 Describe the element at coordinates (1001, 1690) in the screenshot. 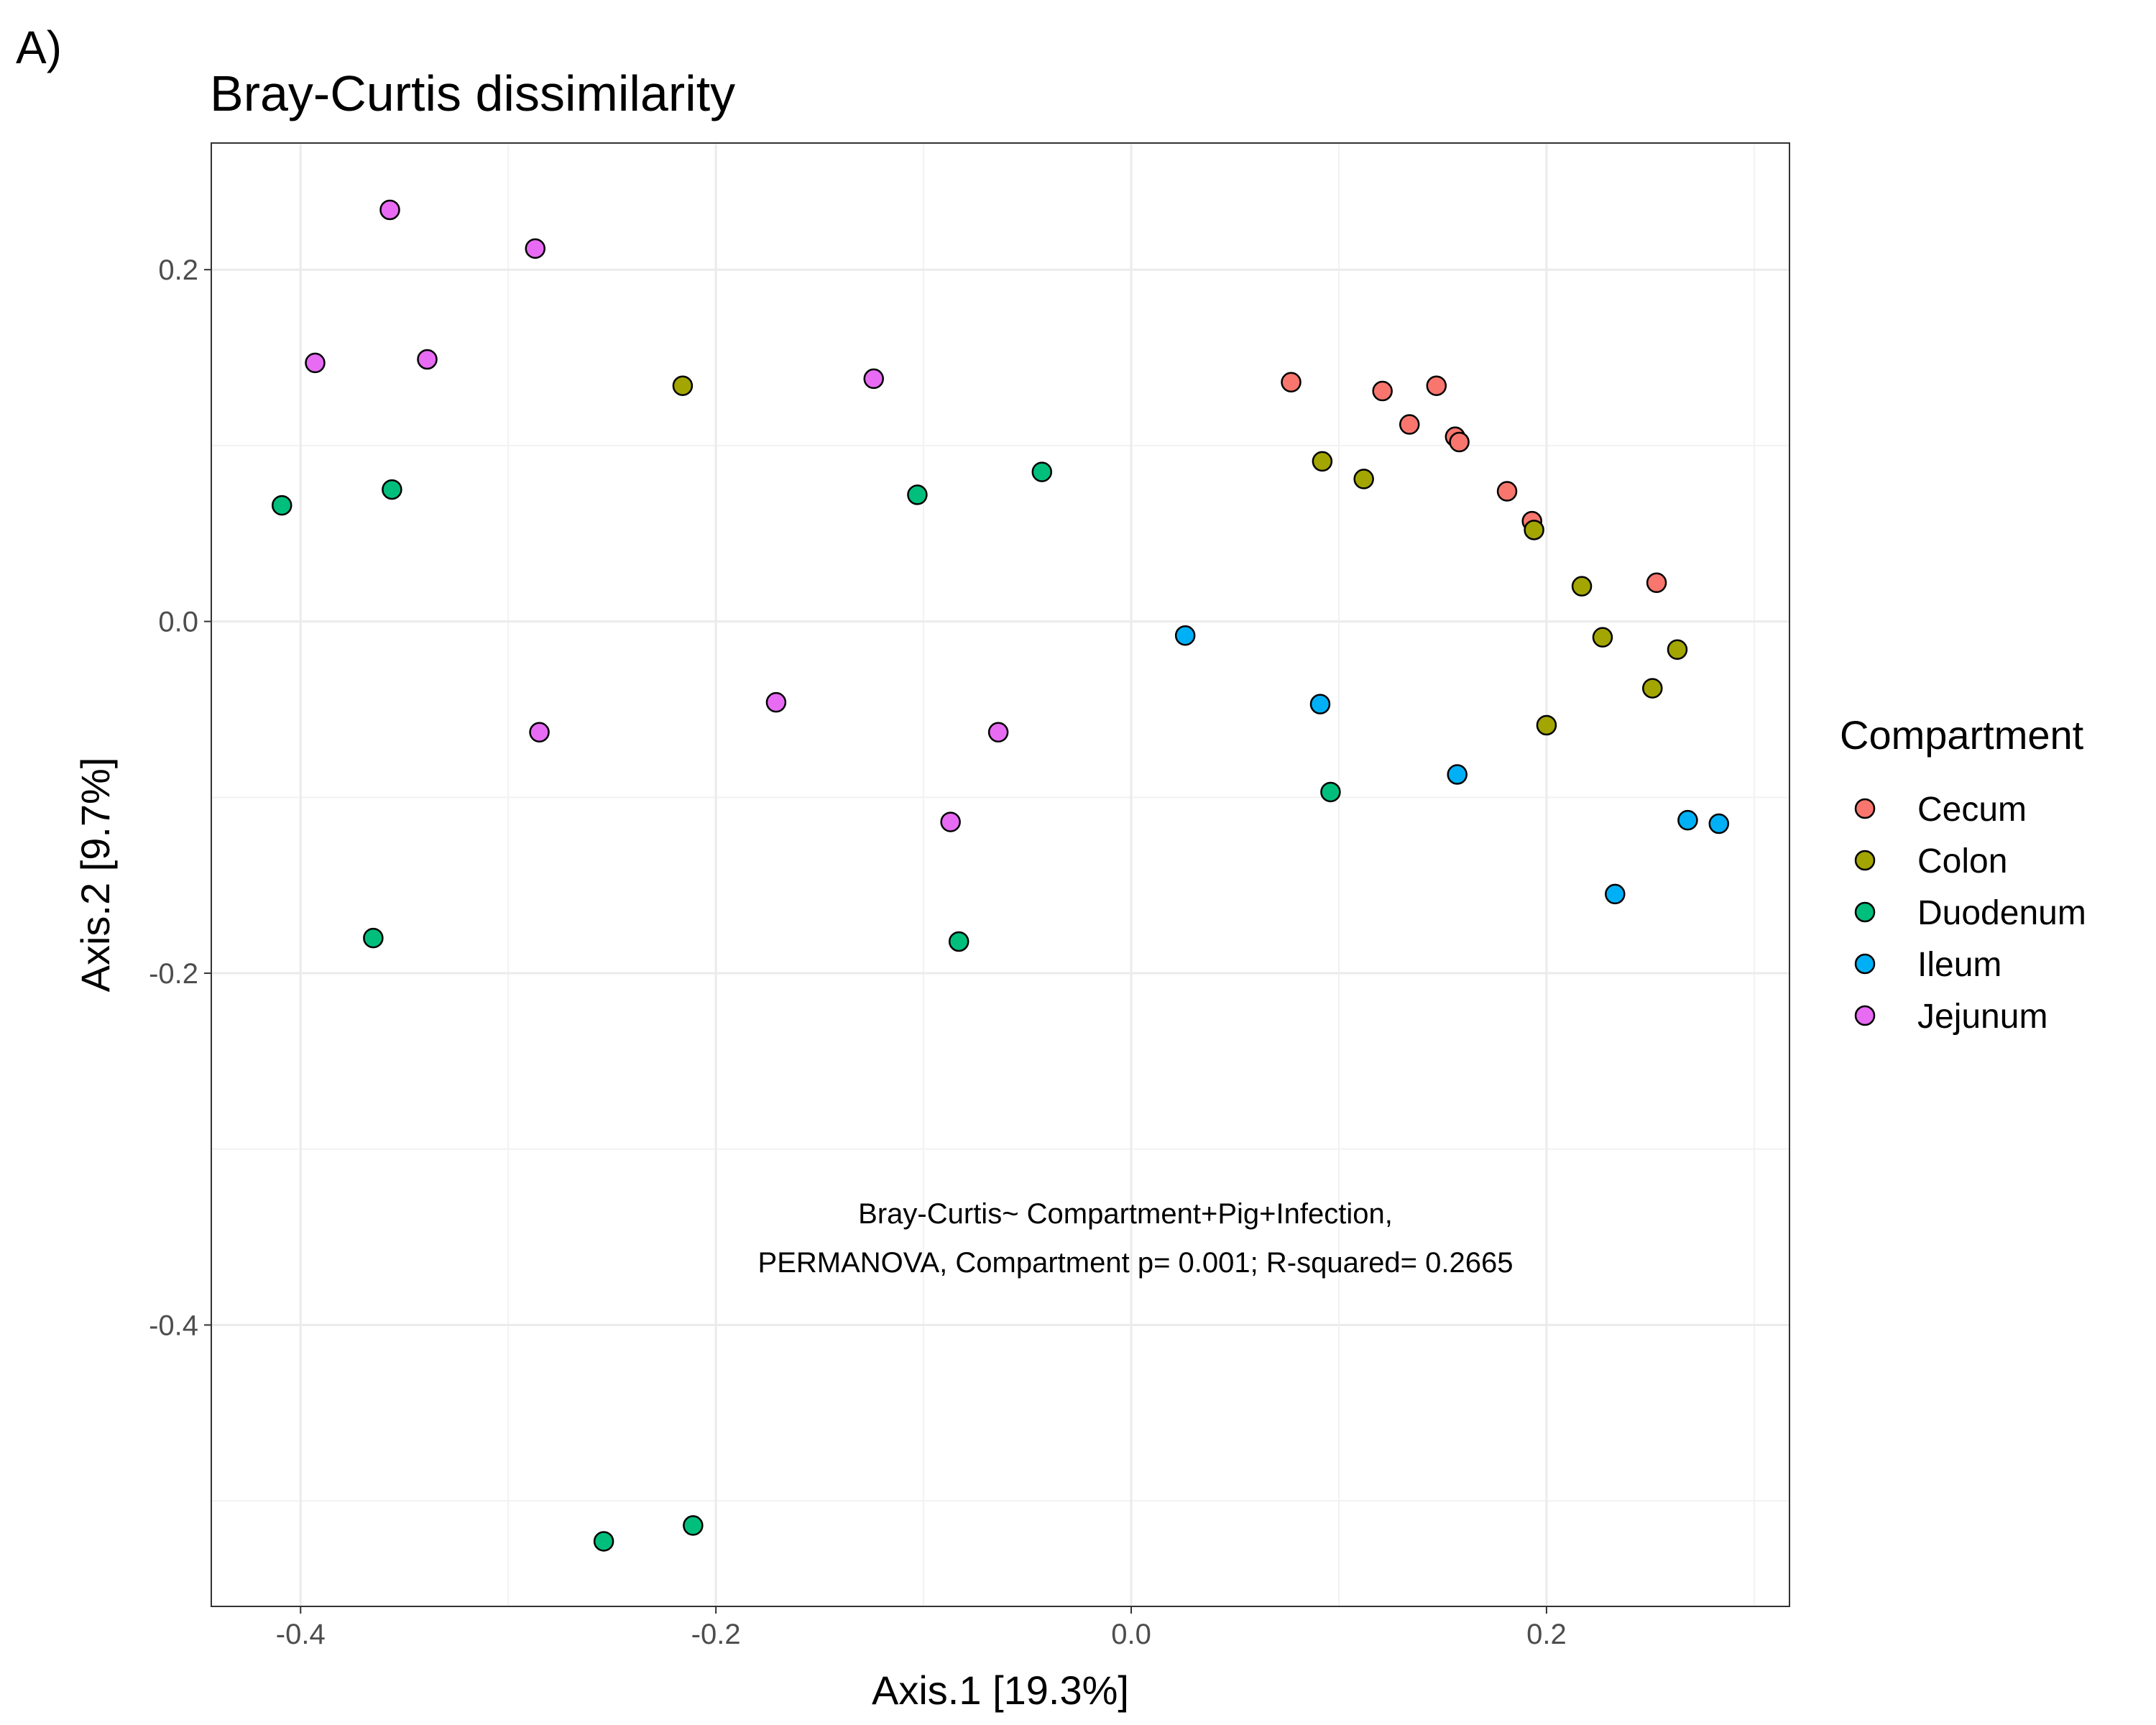

I see `x-axis-title: Axis.1 [19.3%]` at that location.